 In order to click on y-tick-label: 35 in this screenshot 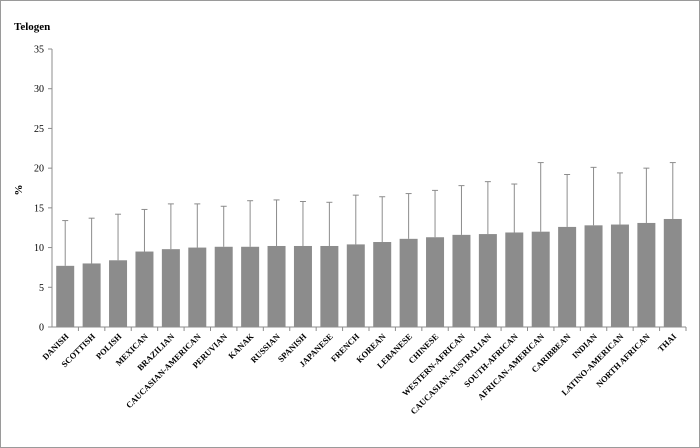, I will do `click(39, 50)`.